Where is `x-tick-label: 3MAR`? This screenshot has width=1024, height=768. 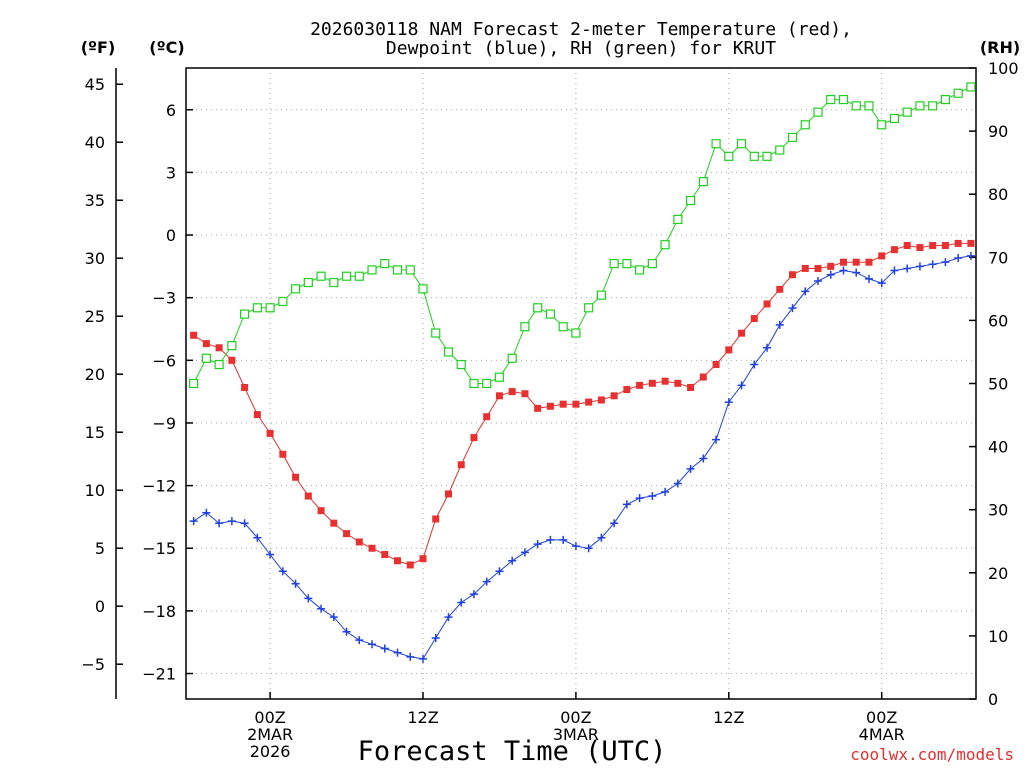
x-tick-label: 3MAR is located at coordinates (576, 734).